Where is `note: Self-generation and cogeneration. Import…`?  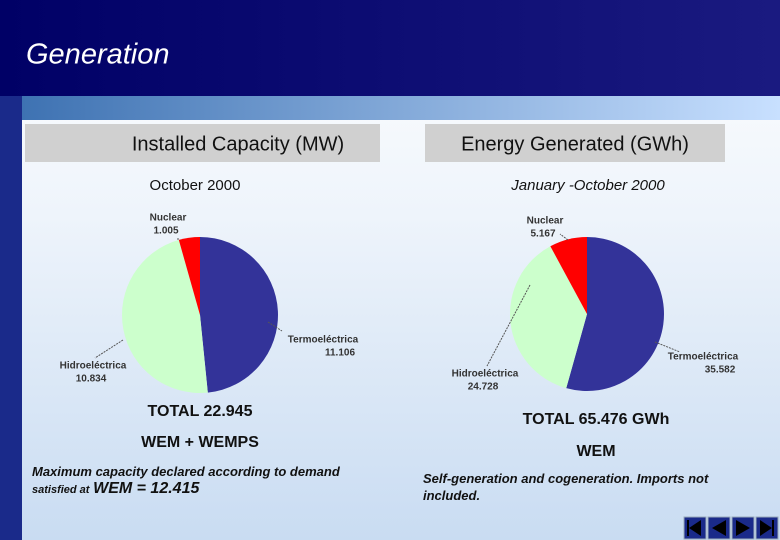 note: Self-generation and cogeneration. Import… is located at coordinates (588, 487).